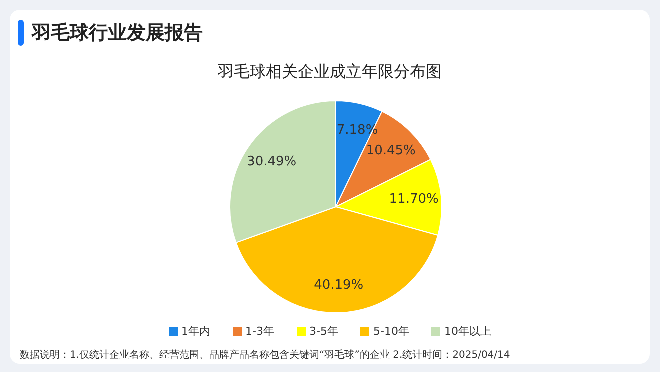 The image size is (660, 372). I want to click on legend-label: 3-5年, so click(324, 331).